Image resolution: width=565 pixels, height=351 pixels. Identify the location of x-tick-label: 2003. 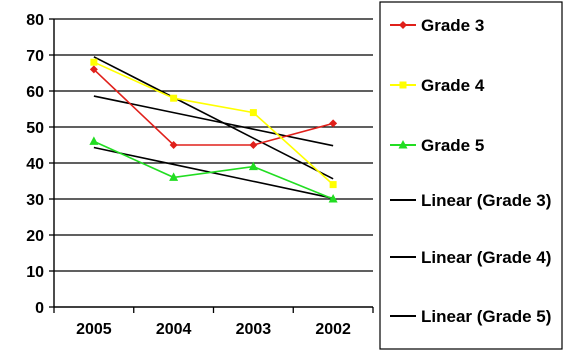
(254, 329).